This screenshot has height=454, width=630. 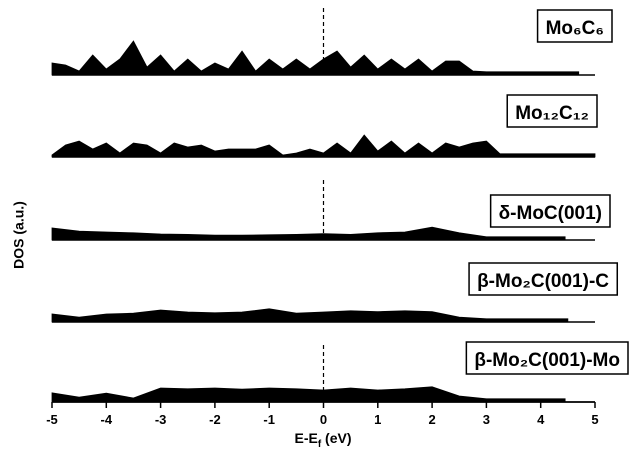 What do you see at coordinates (550, 213) in the screenshot?
I see `series-label: δ-MoC(001)` at bounding box center [550, 213].